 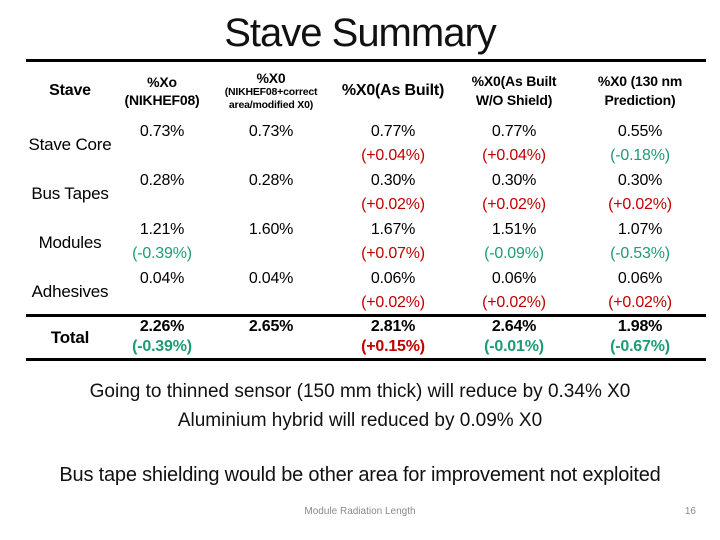 I want to click on col-header-subtext: (NIKHEF08+correct, so click(x=271, y=91).